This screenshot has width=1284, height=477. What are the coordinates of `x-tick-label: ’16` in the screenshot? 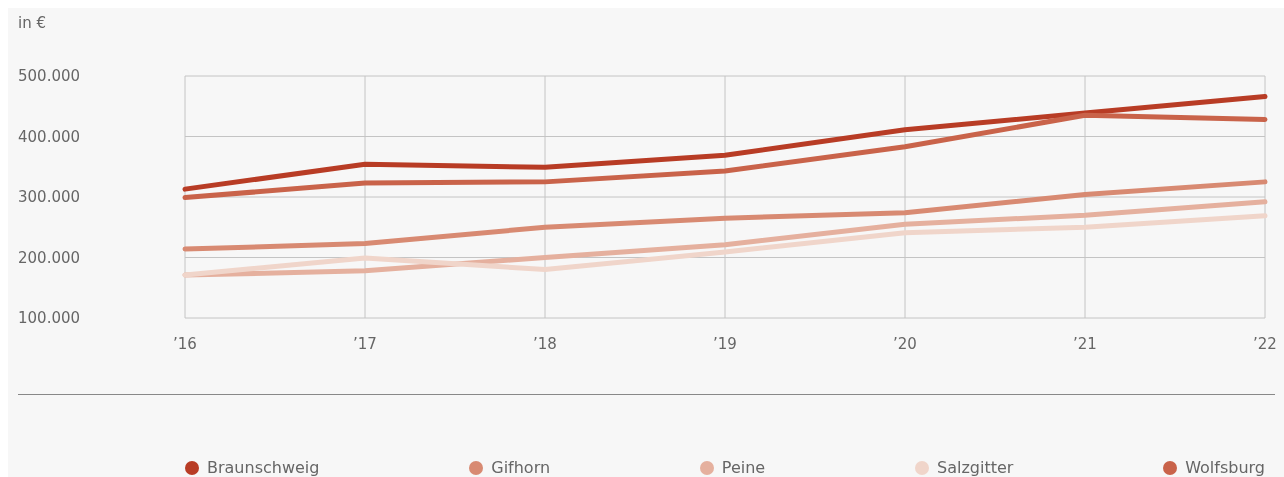 It's located at (185, 343).